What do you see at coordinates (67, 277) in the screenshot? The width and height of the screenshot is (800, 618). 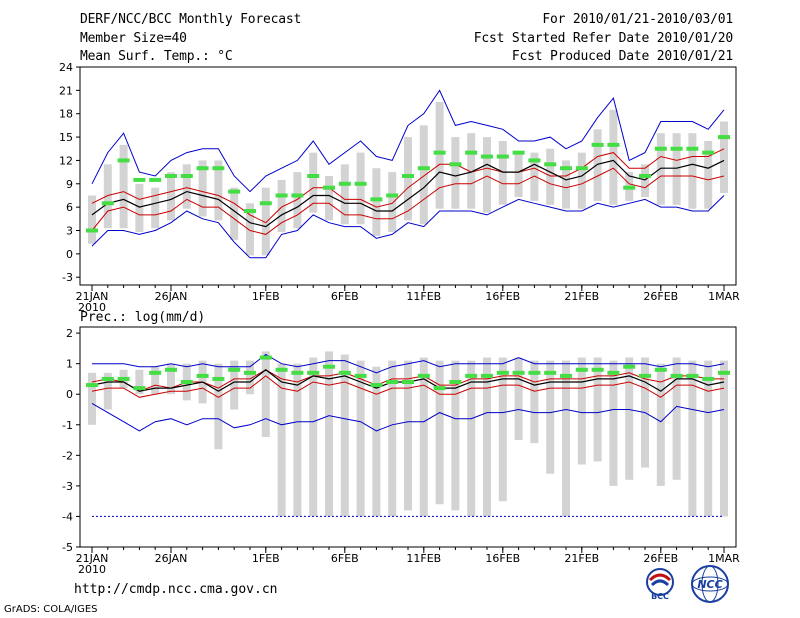 I see `temp-ytick-label: -3` at bounding box center [67, 277].